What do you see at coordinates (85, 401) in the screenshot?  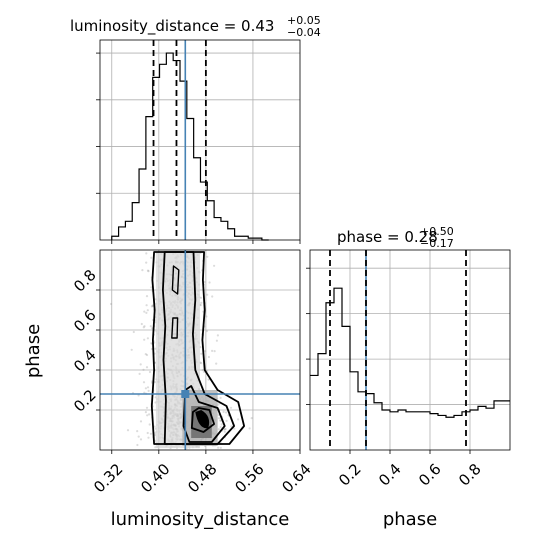 I see `y-tick-label: 0.2` at bounding box center [85, 401].